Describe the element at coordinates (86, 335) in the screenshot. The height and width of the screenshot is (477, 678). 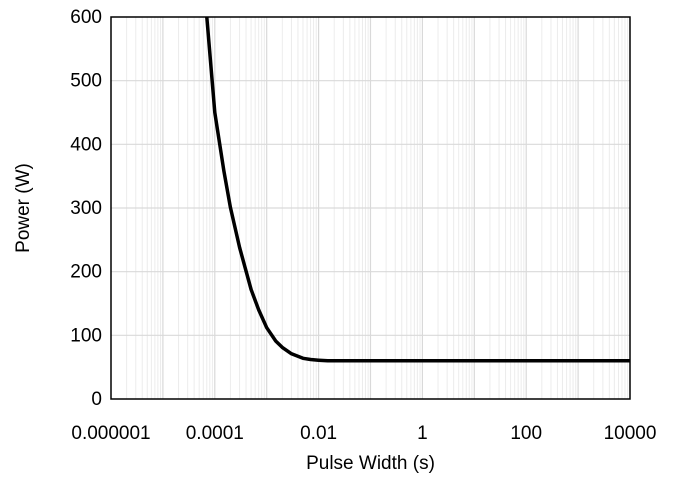
I see `y-tick-label: 100` at that location.